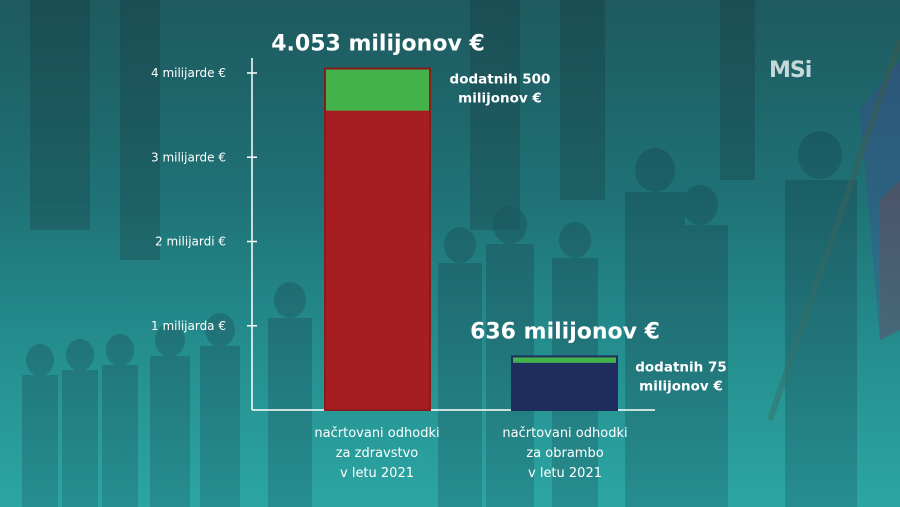 The image size is (900, 507). What do you see at coordinates (377, 453) in the screenshot?
I see `category-label-0-line-1: za zdravstvo` at bounding box center [377, 453].